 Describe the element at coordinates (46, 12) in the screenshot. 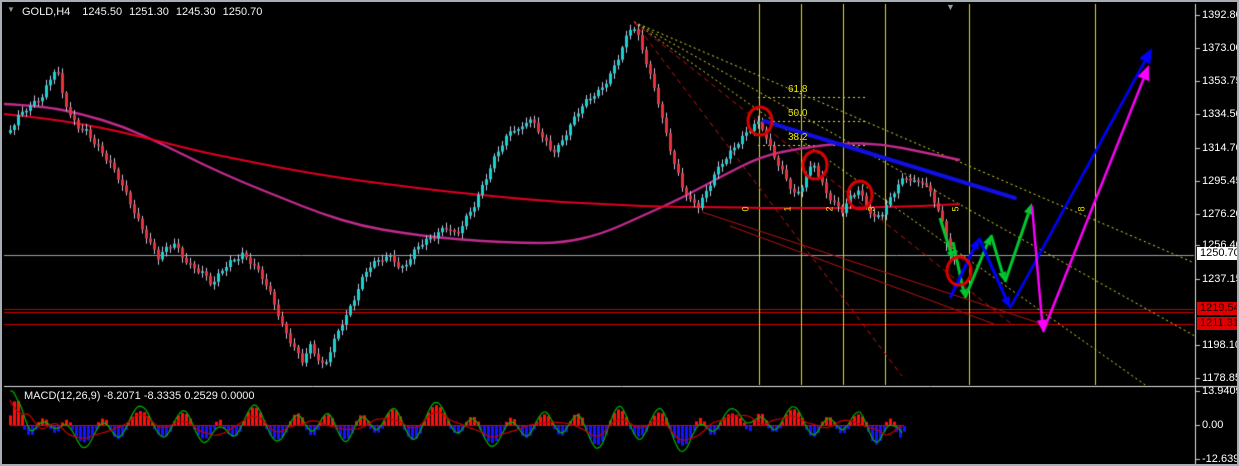

I see `symbol-label: GOLD,H4` at that location.